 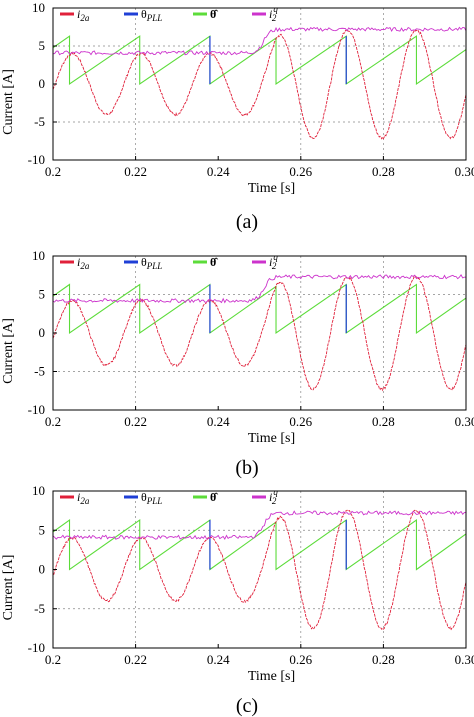 I want to click on panel-caption: (b), so click(x=246, y=468).